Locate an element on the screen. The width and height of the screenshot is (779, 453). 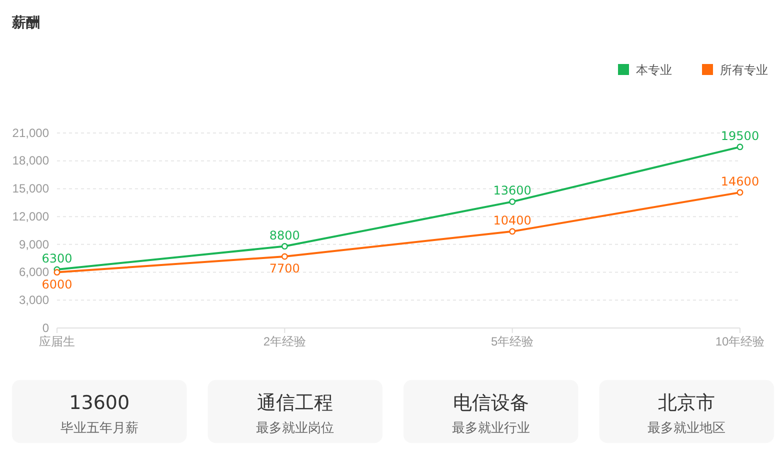
text: 北京市 is located at coordinates (687, 403).